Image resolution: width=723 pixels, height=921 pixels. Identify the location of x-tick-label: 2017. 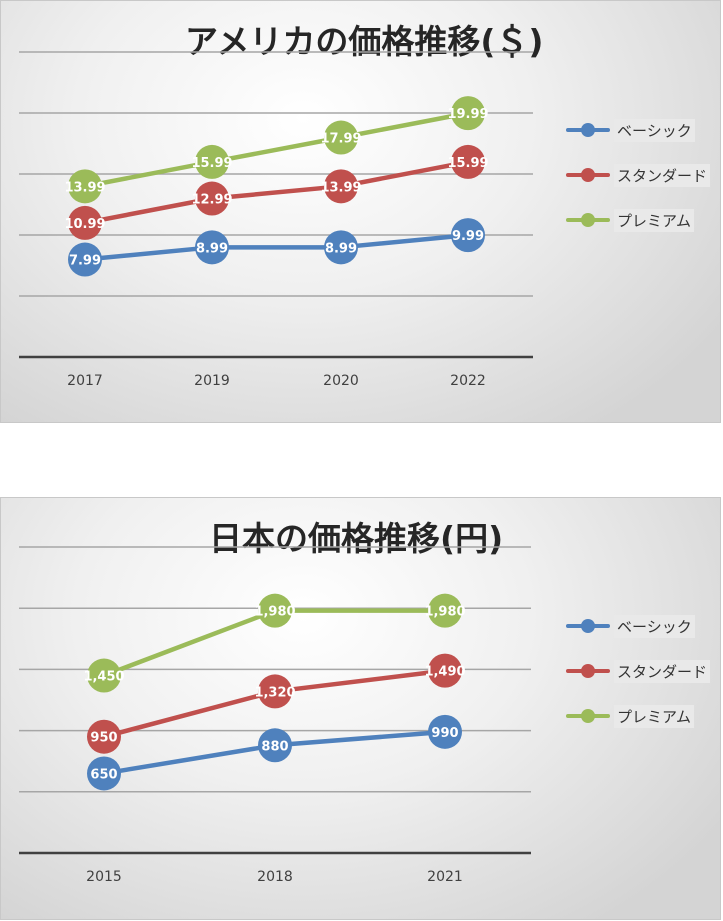
(85, 381).